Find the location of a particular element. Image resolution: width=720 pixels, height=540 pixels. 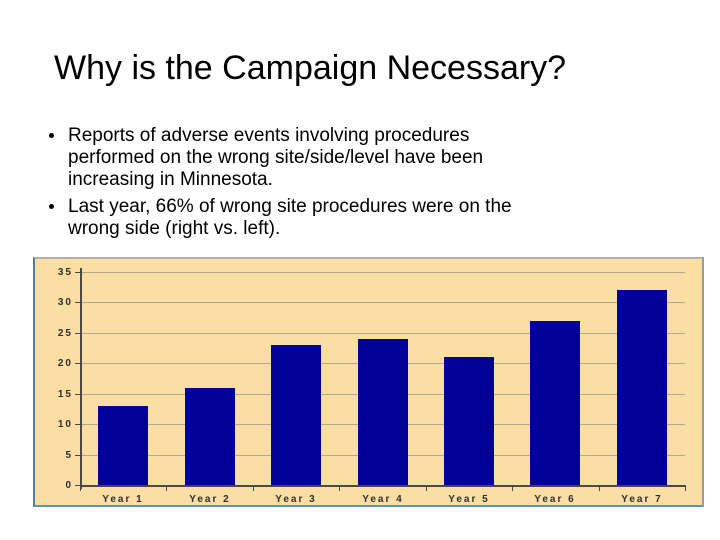

y-axis-tick-label: 35 is located at coordinates (65, 272).